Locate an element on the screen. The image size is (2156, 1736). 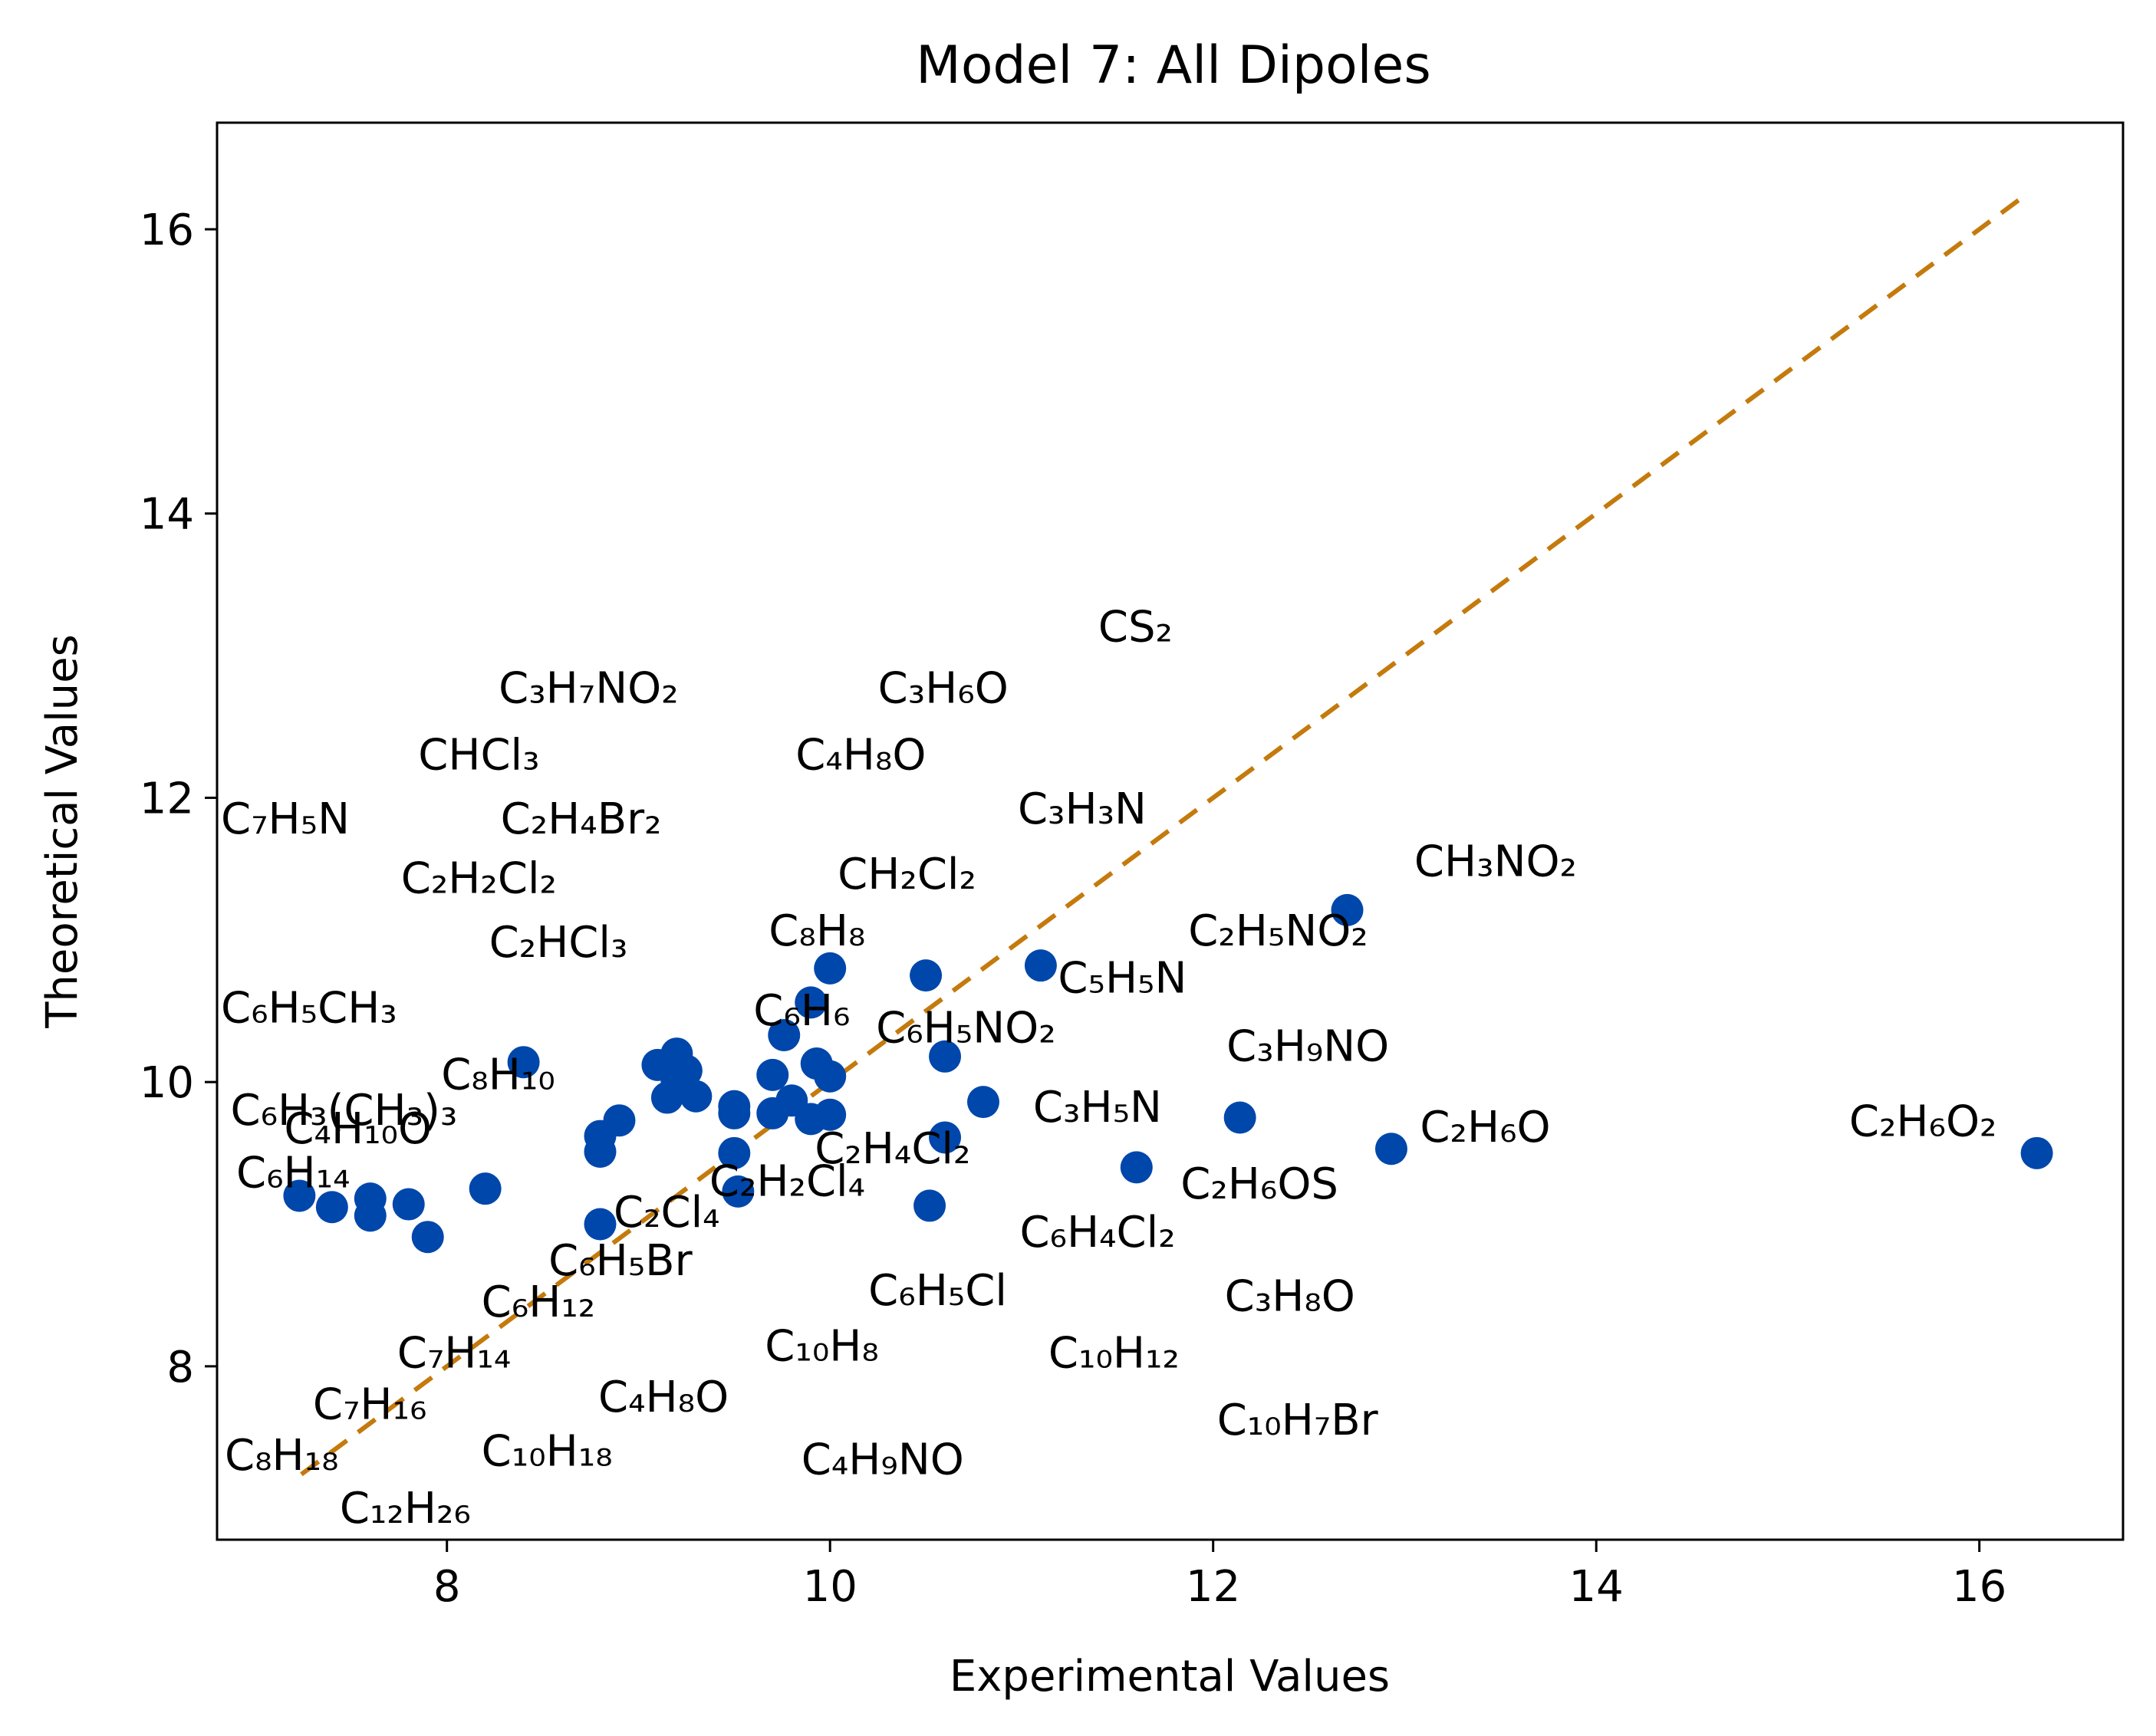
y-tick-label: 16 is located at coordinates (167, 230).